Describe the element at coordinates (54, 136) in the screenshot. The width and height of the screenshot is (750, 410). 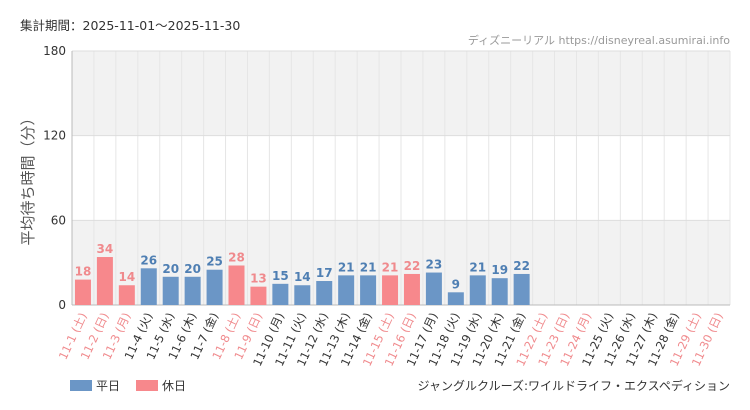
I see `y-tick-label: 120` at that location.